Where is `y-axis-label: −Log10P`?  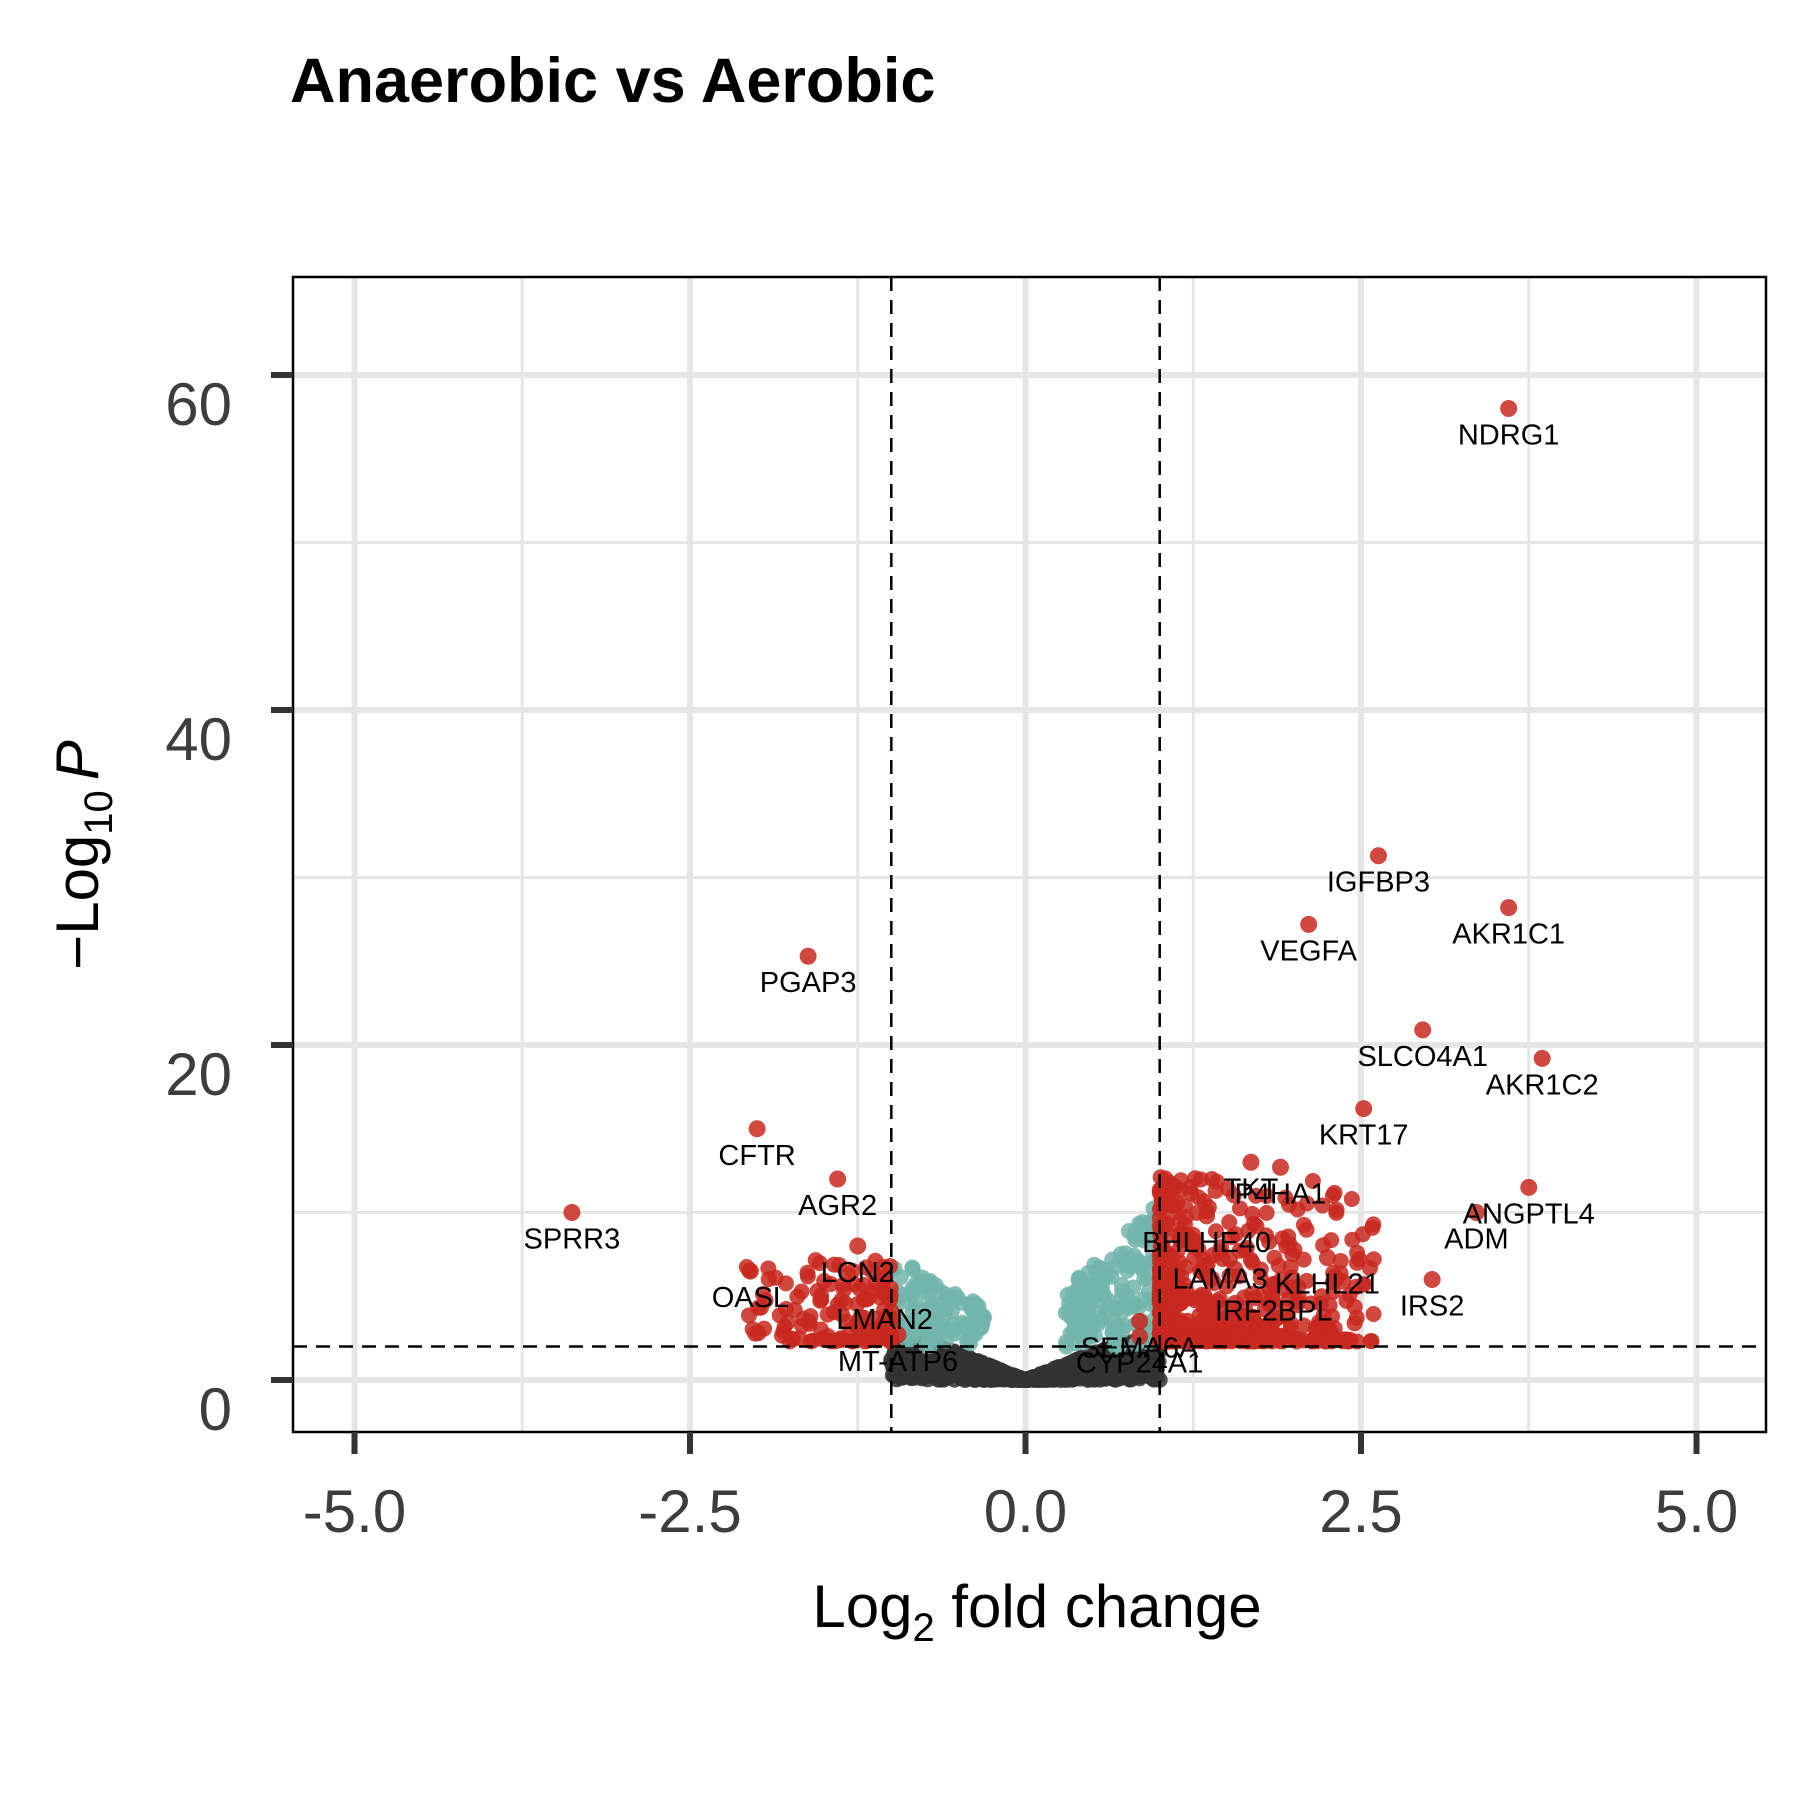 y-axis-label: −Log10P is located at coordinates (82, 855).